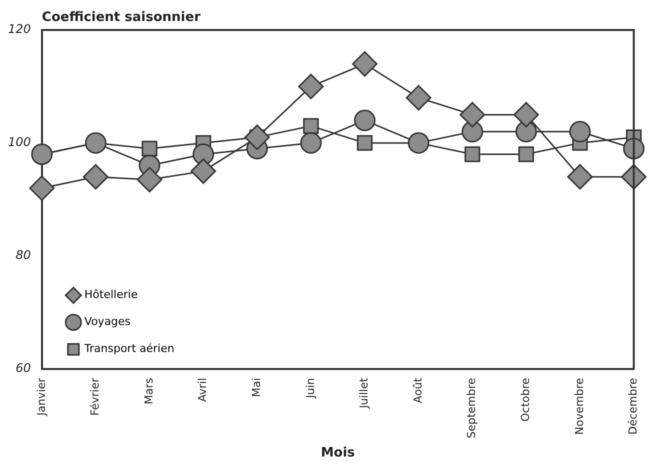 This screenshot has height=470, width=650. I want to click on y-tick-label: 80, so click(24, 255).